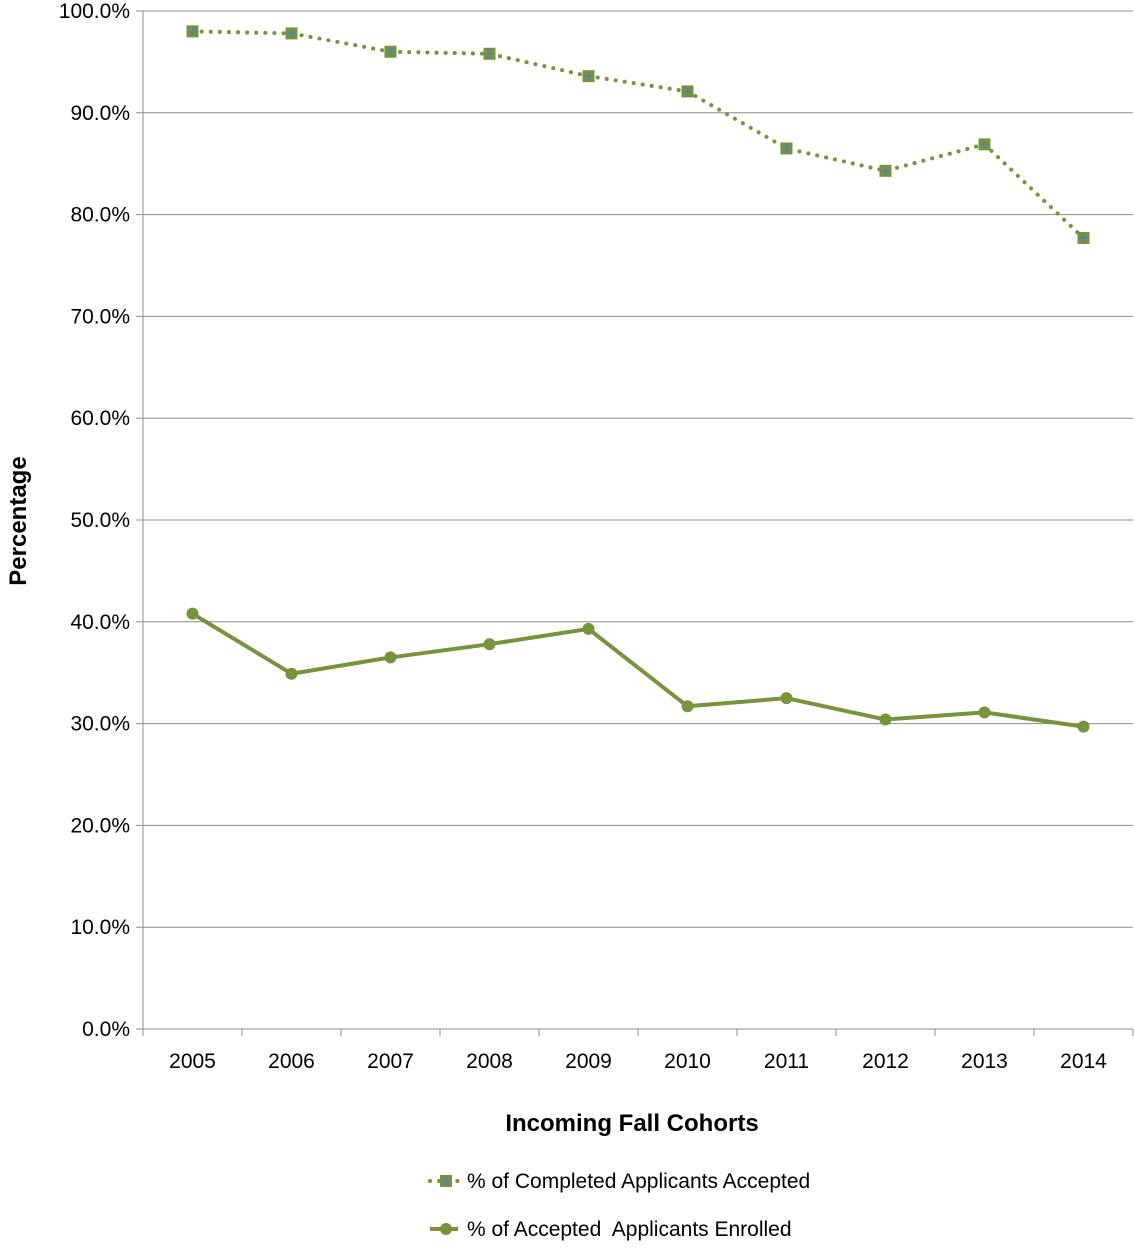 This screenshot has height=1256, width=1134. What do you see at coordinates (984, 1061) in the screenshot?
I see `x-tick-label: 2013` at bounding box center [984, 1061].